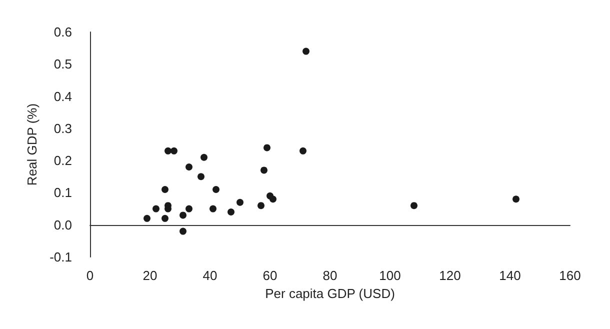 This screenshot has height=329, width=610. I want to click on y-axis-title: Real GDP (%), so click(32, 144).